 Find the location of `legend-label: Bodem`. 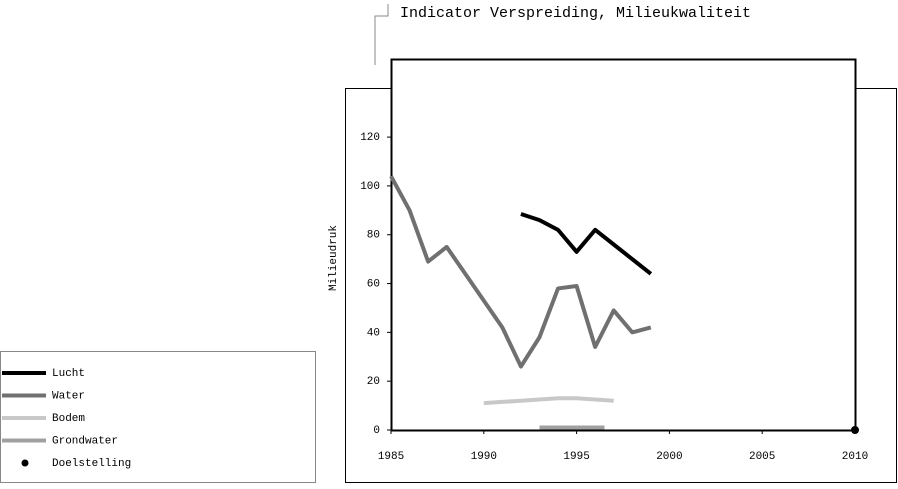

legend-label: Bodem is located at coordinates (68, 419).